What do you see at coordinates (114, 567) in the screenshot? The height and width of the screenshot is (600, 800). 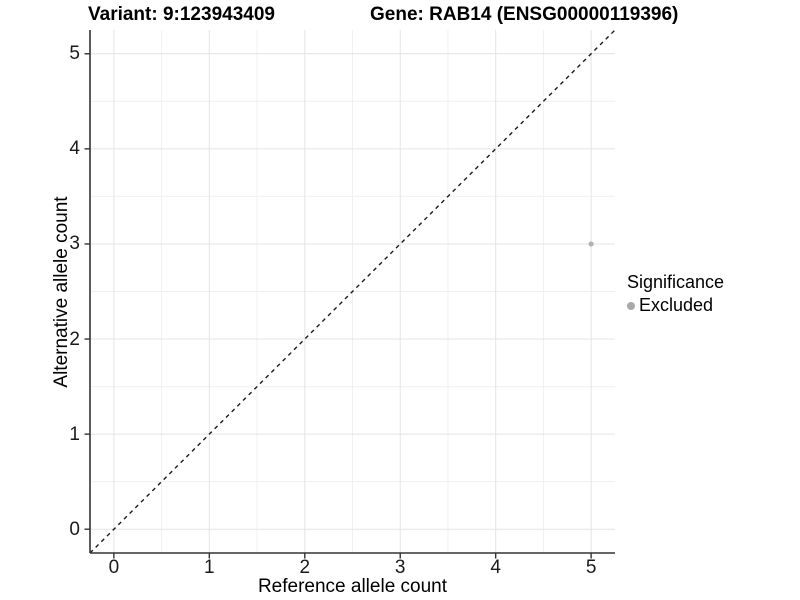 I see `x-tick-label: 0` at bounding box center [114, 567].